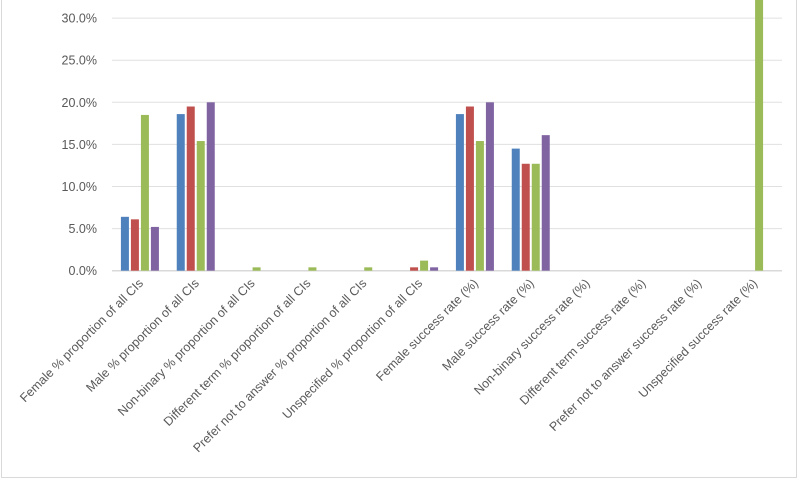  I want to click on x-tick-label: Non-binary success rate (%), so click(531, 336).